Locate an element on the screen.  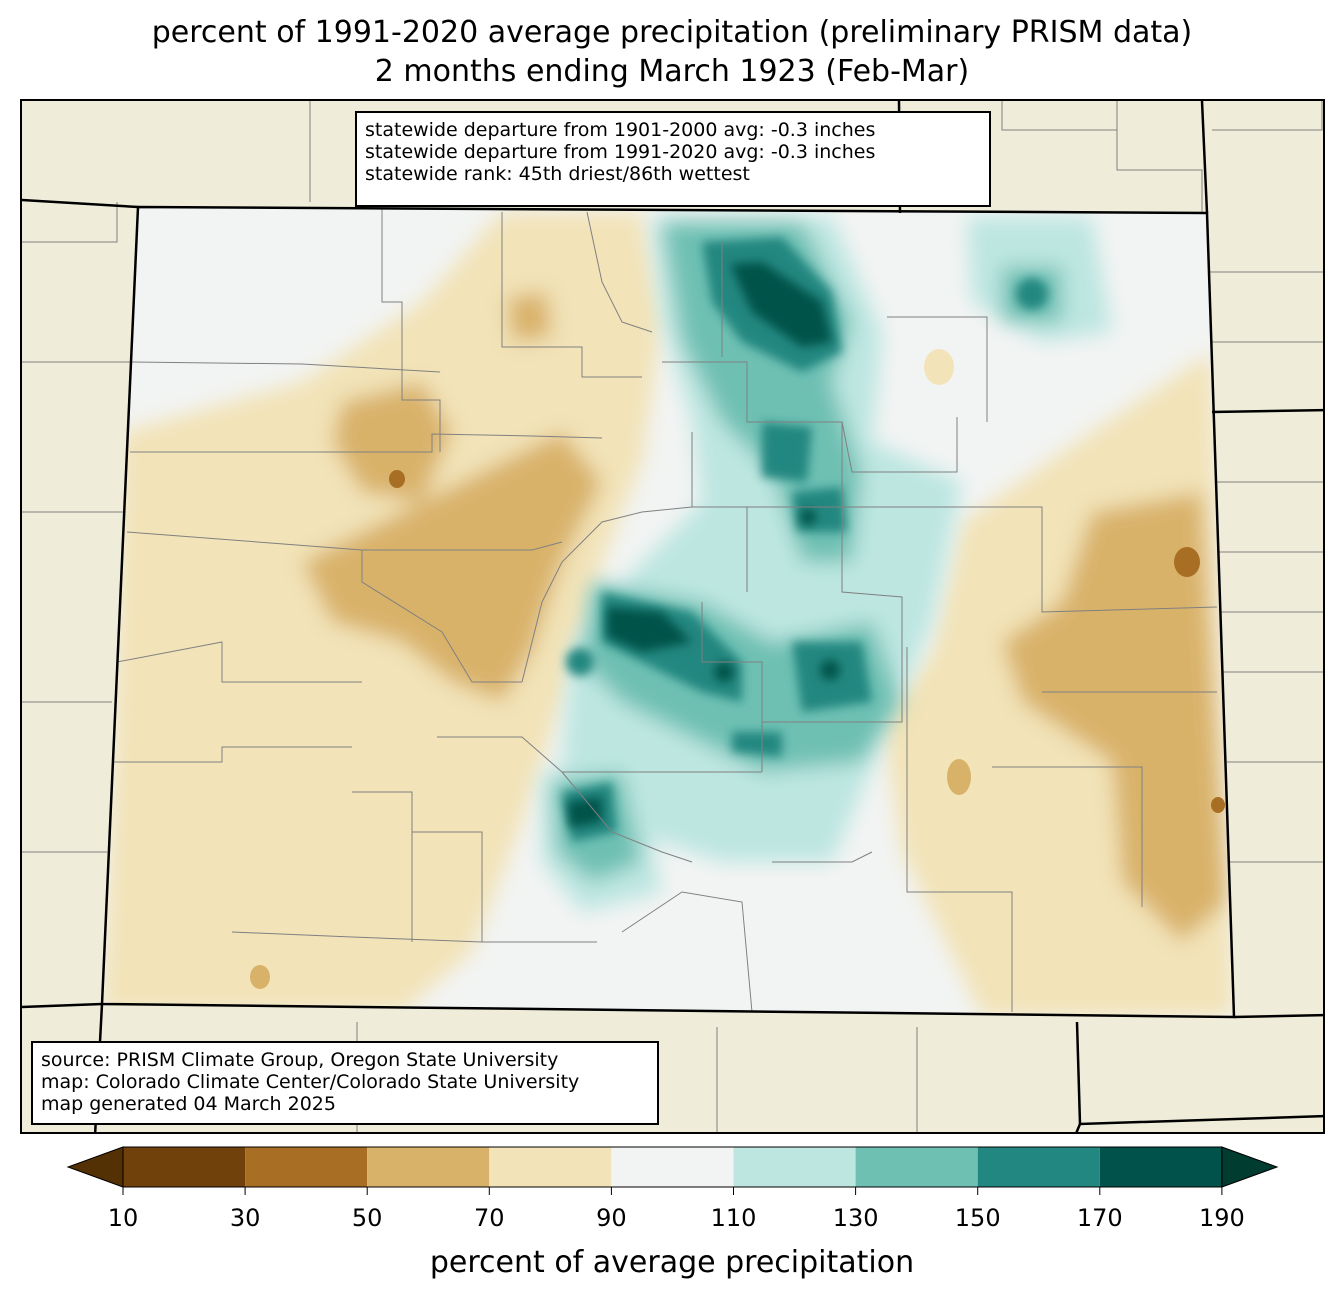
dry-50-70-east is located at coordinates (1114, 717).